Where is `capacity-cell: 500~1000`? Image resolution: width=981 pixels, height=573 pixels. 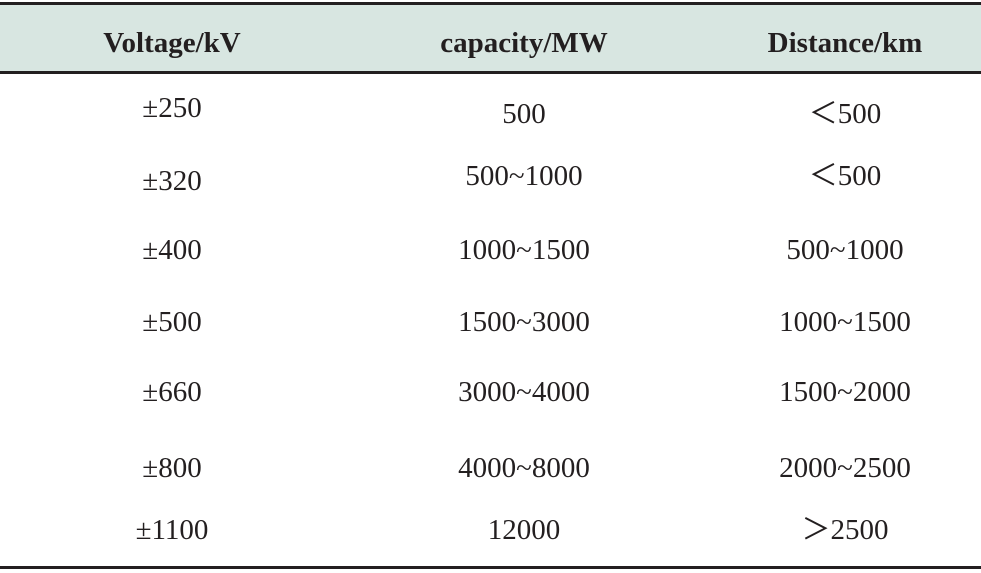 capacity-cell: 500~1000 is located at coordinates (524, 176).